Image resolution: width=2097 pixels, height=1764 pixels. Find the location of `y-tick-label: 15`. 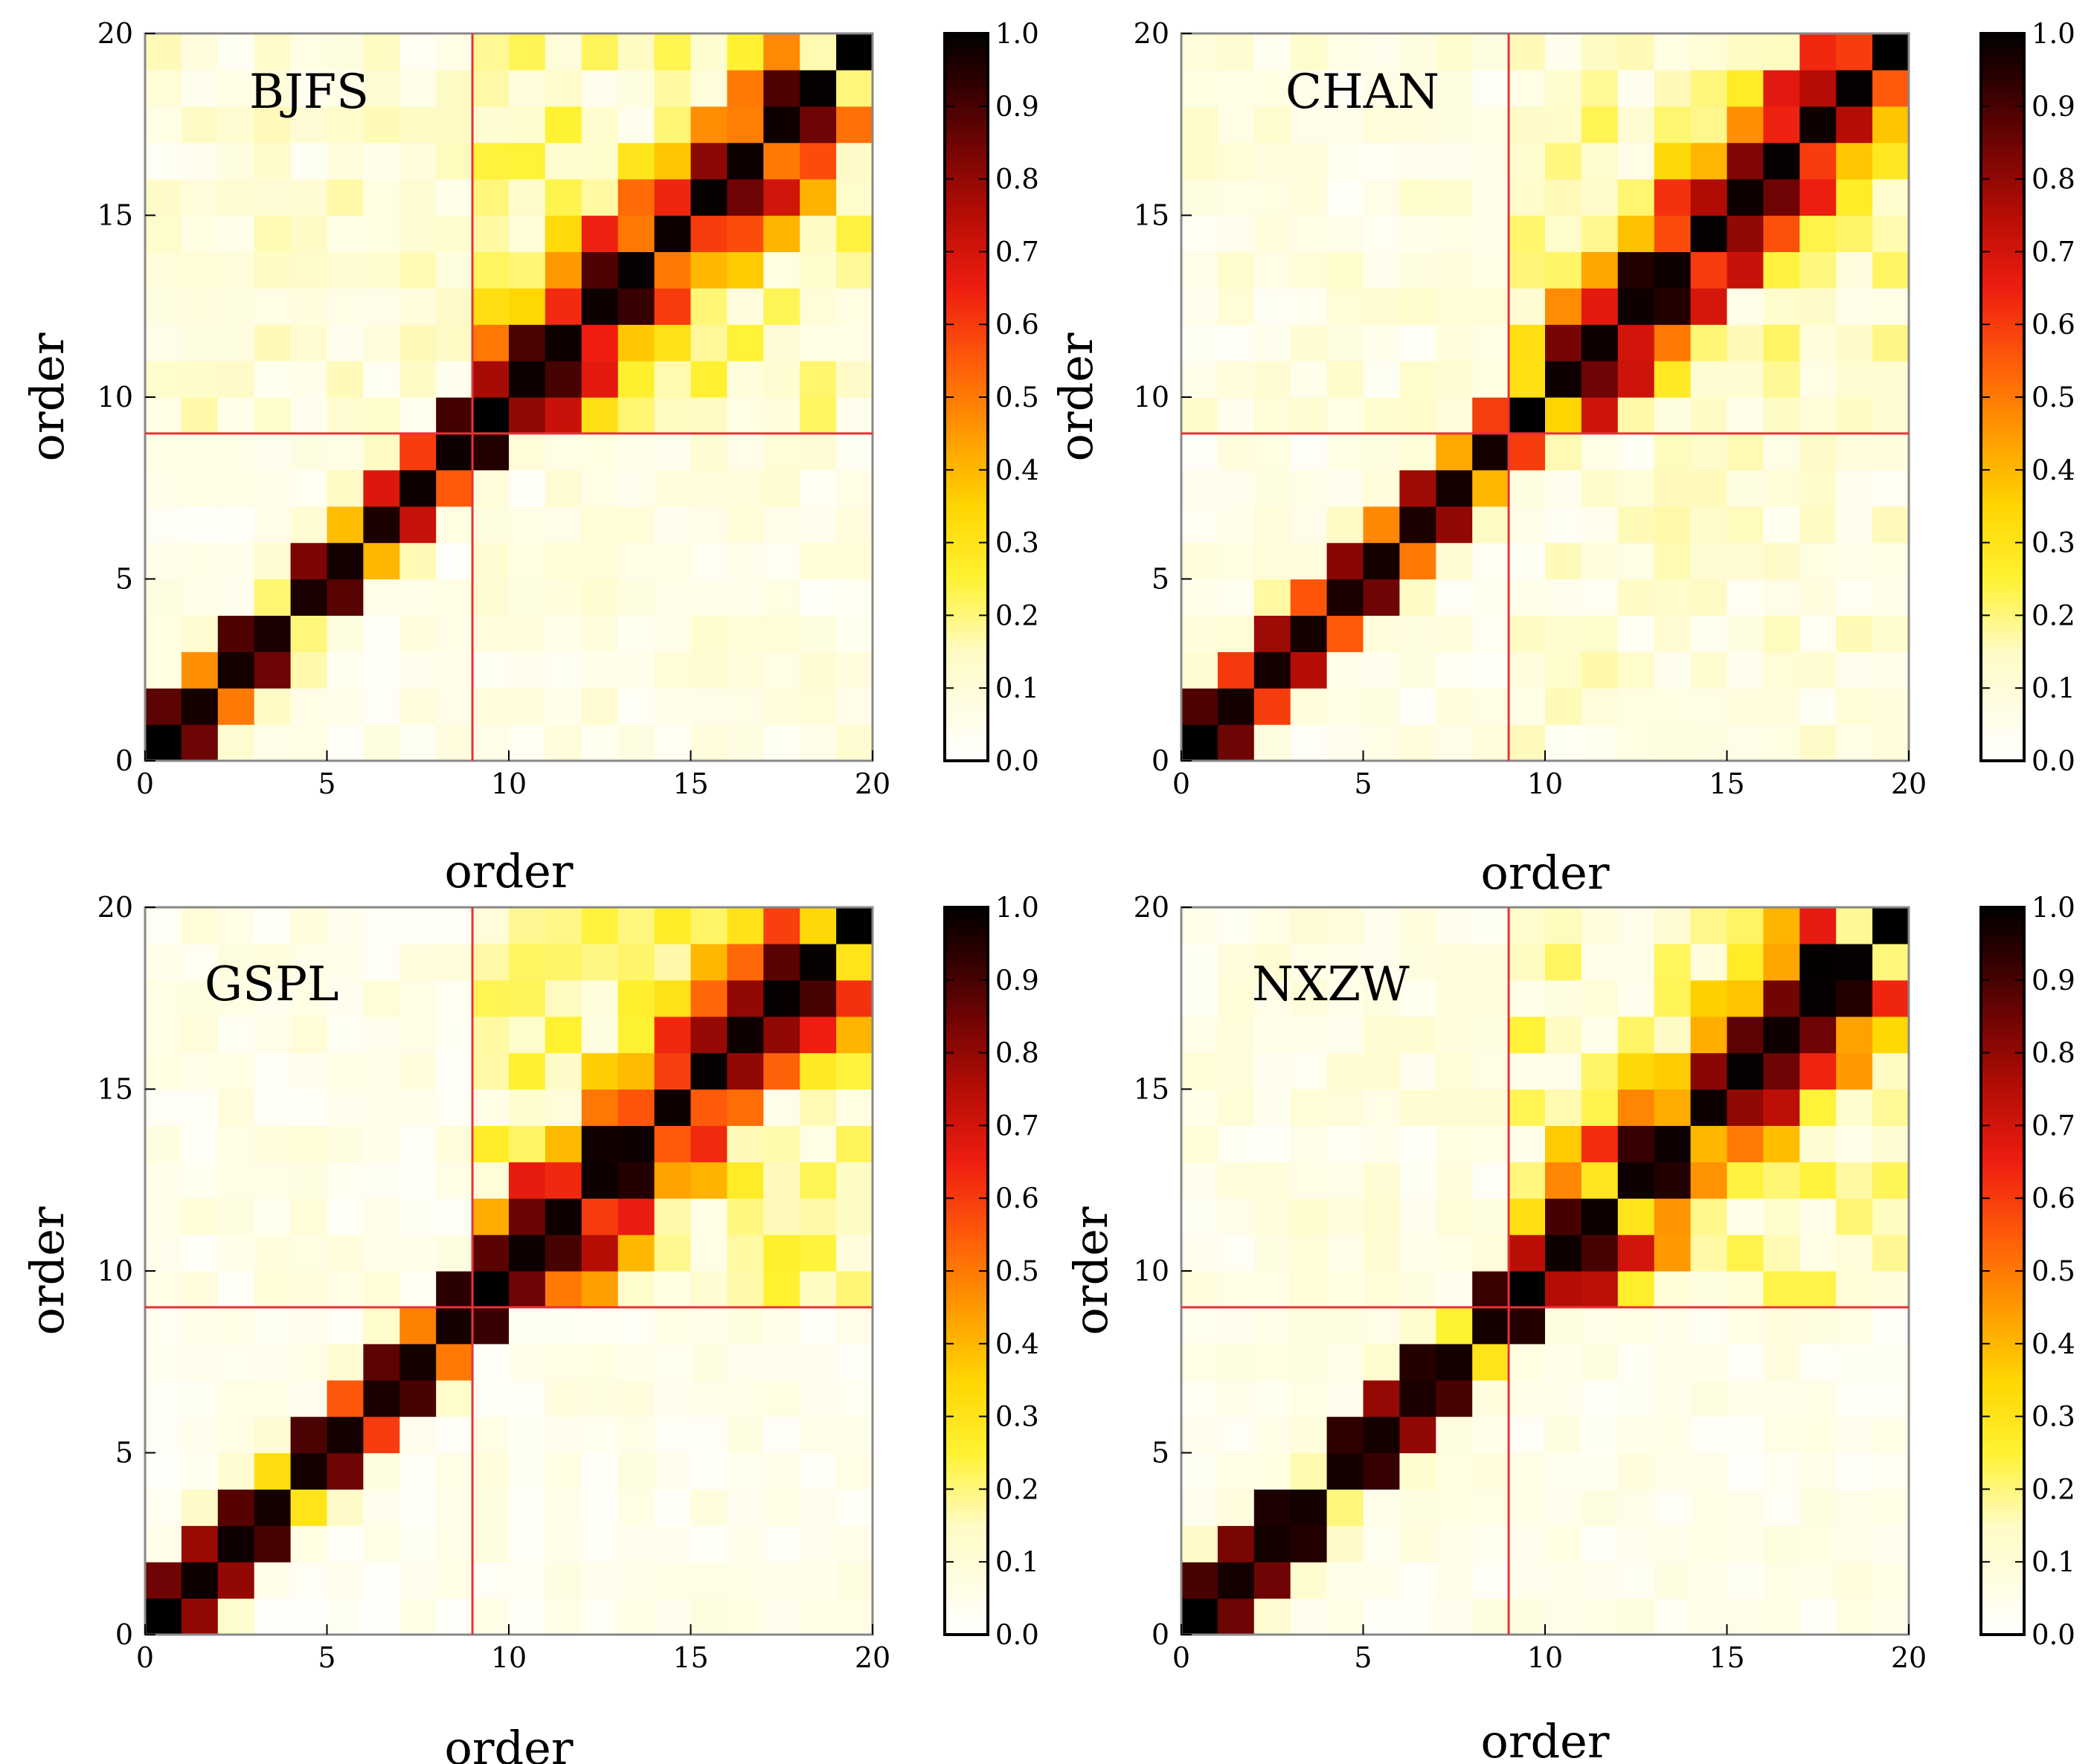

y-tick-label: 15 is located at coordinates (115, 1090).